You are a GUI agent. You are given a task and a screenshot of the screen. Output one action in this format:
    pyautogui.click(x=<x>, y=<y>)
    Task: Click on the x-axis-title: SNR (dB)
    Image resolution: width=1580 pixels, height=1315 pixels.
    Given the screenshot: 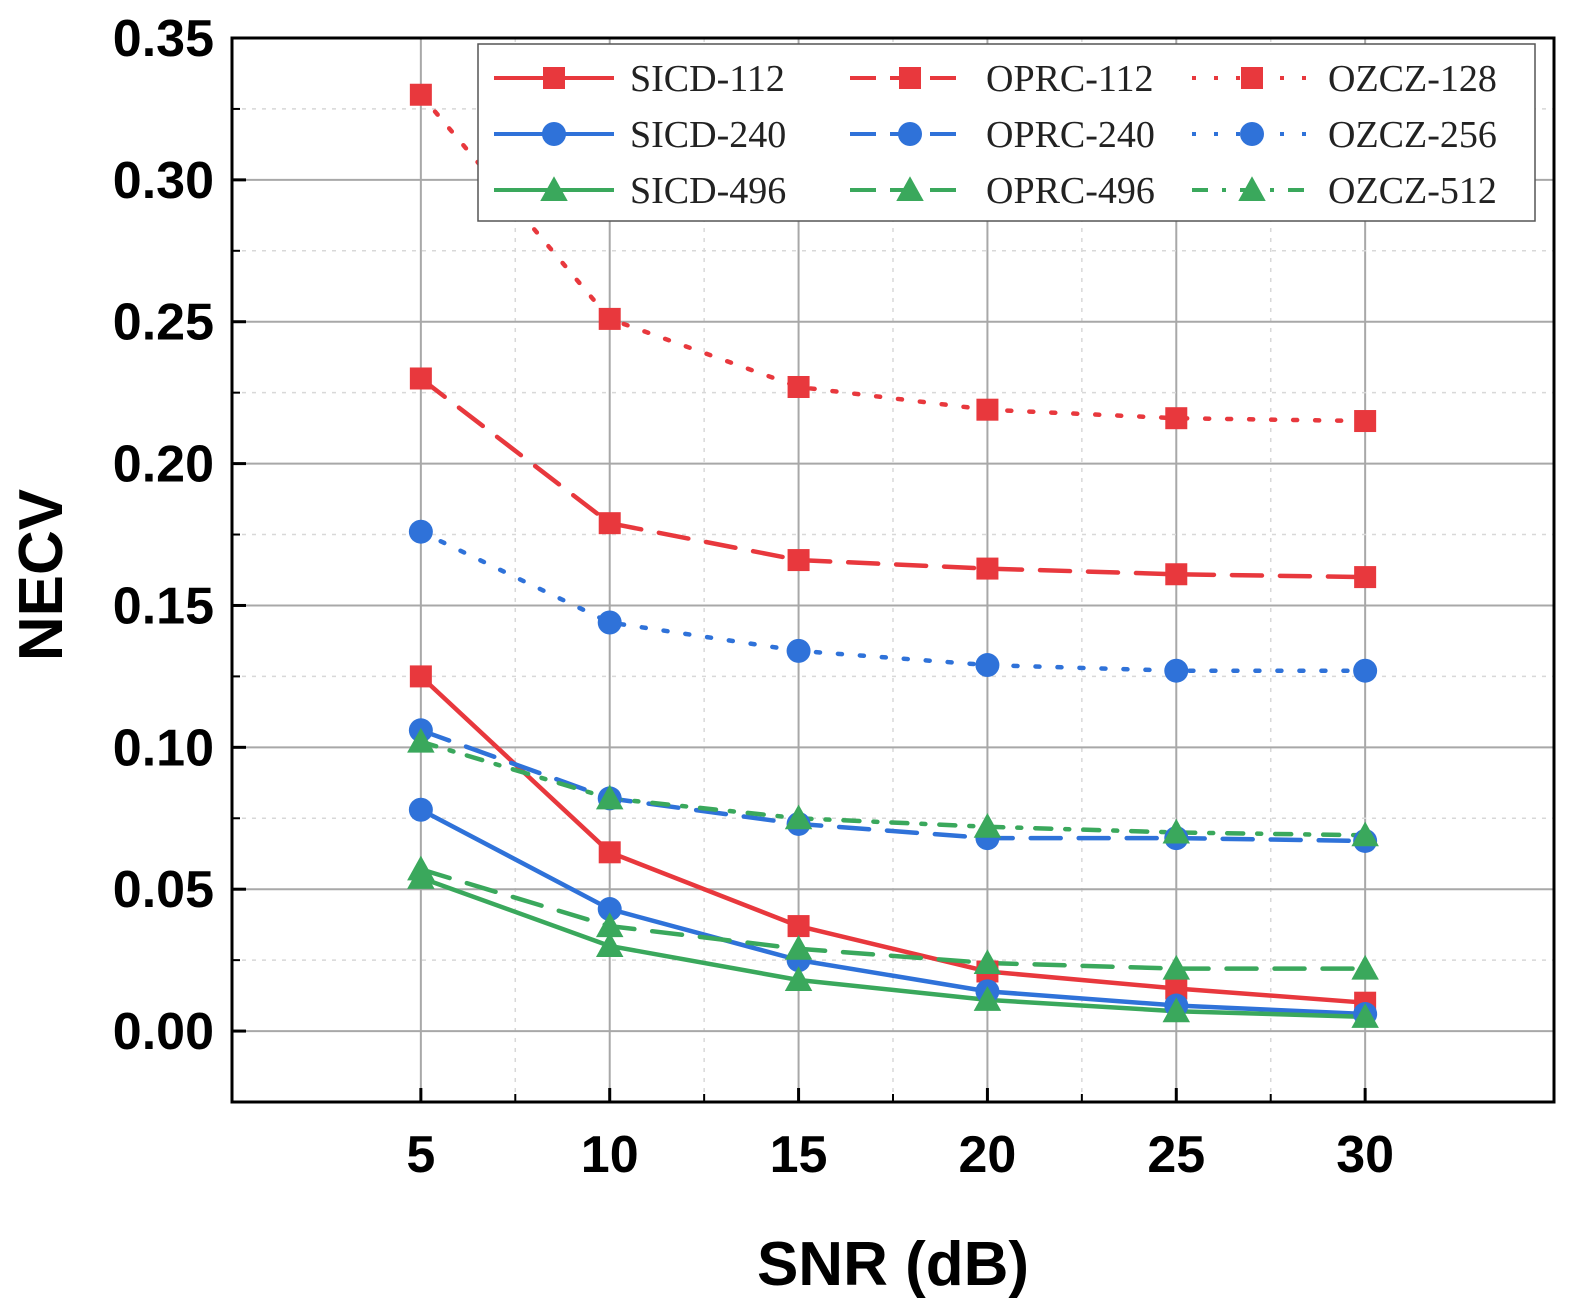 What is the action you would take?
    pyautogui.click(x=893, y=1264)
    